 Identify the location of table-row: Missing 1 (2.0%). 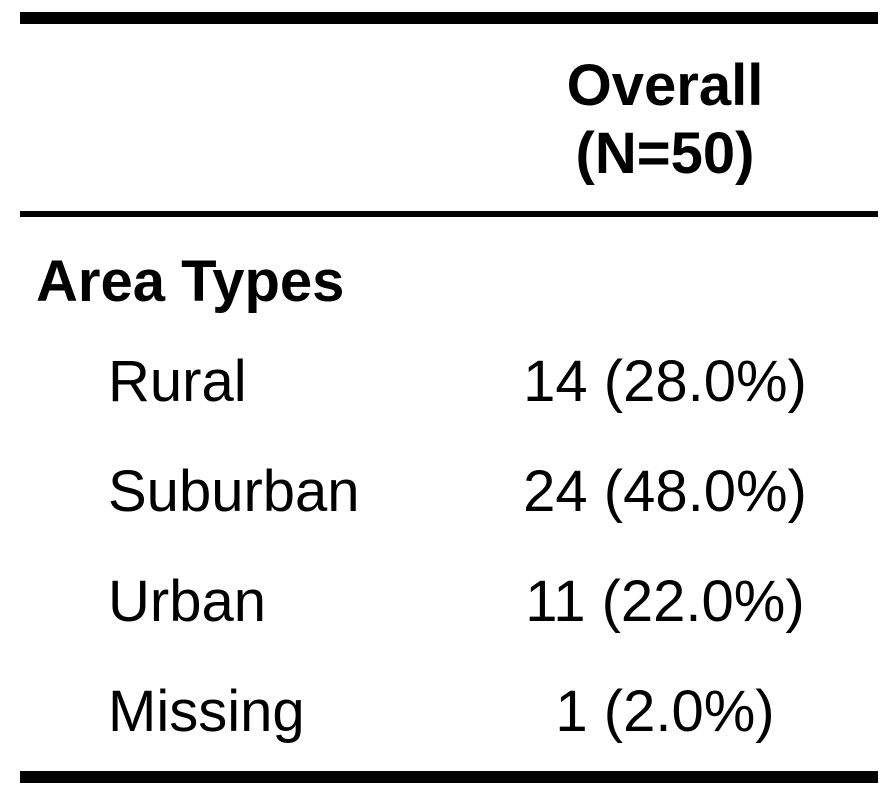
(449, 733).